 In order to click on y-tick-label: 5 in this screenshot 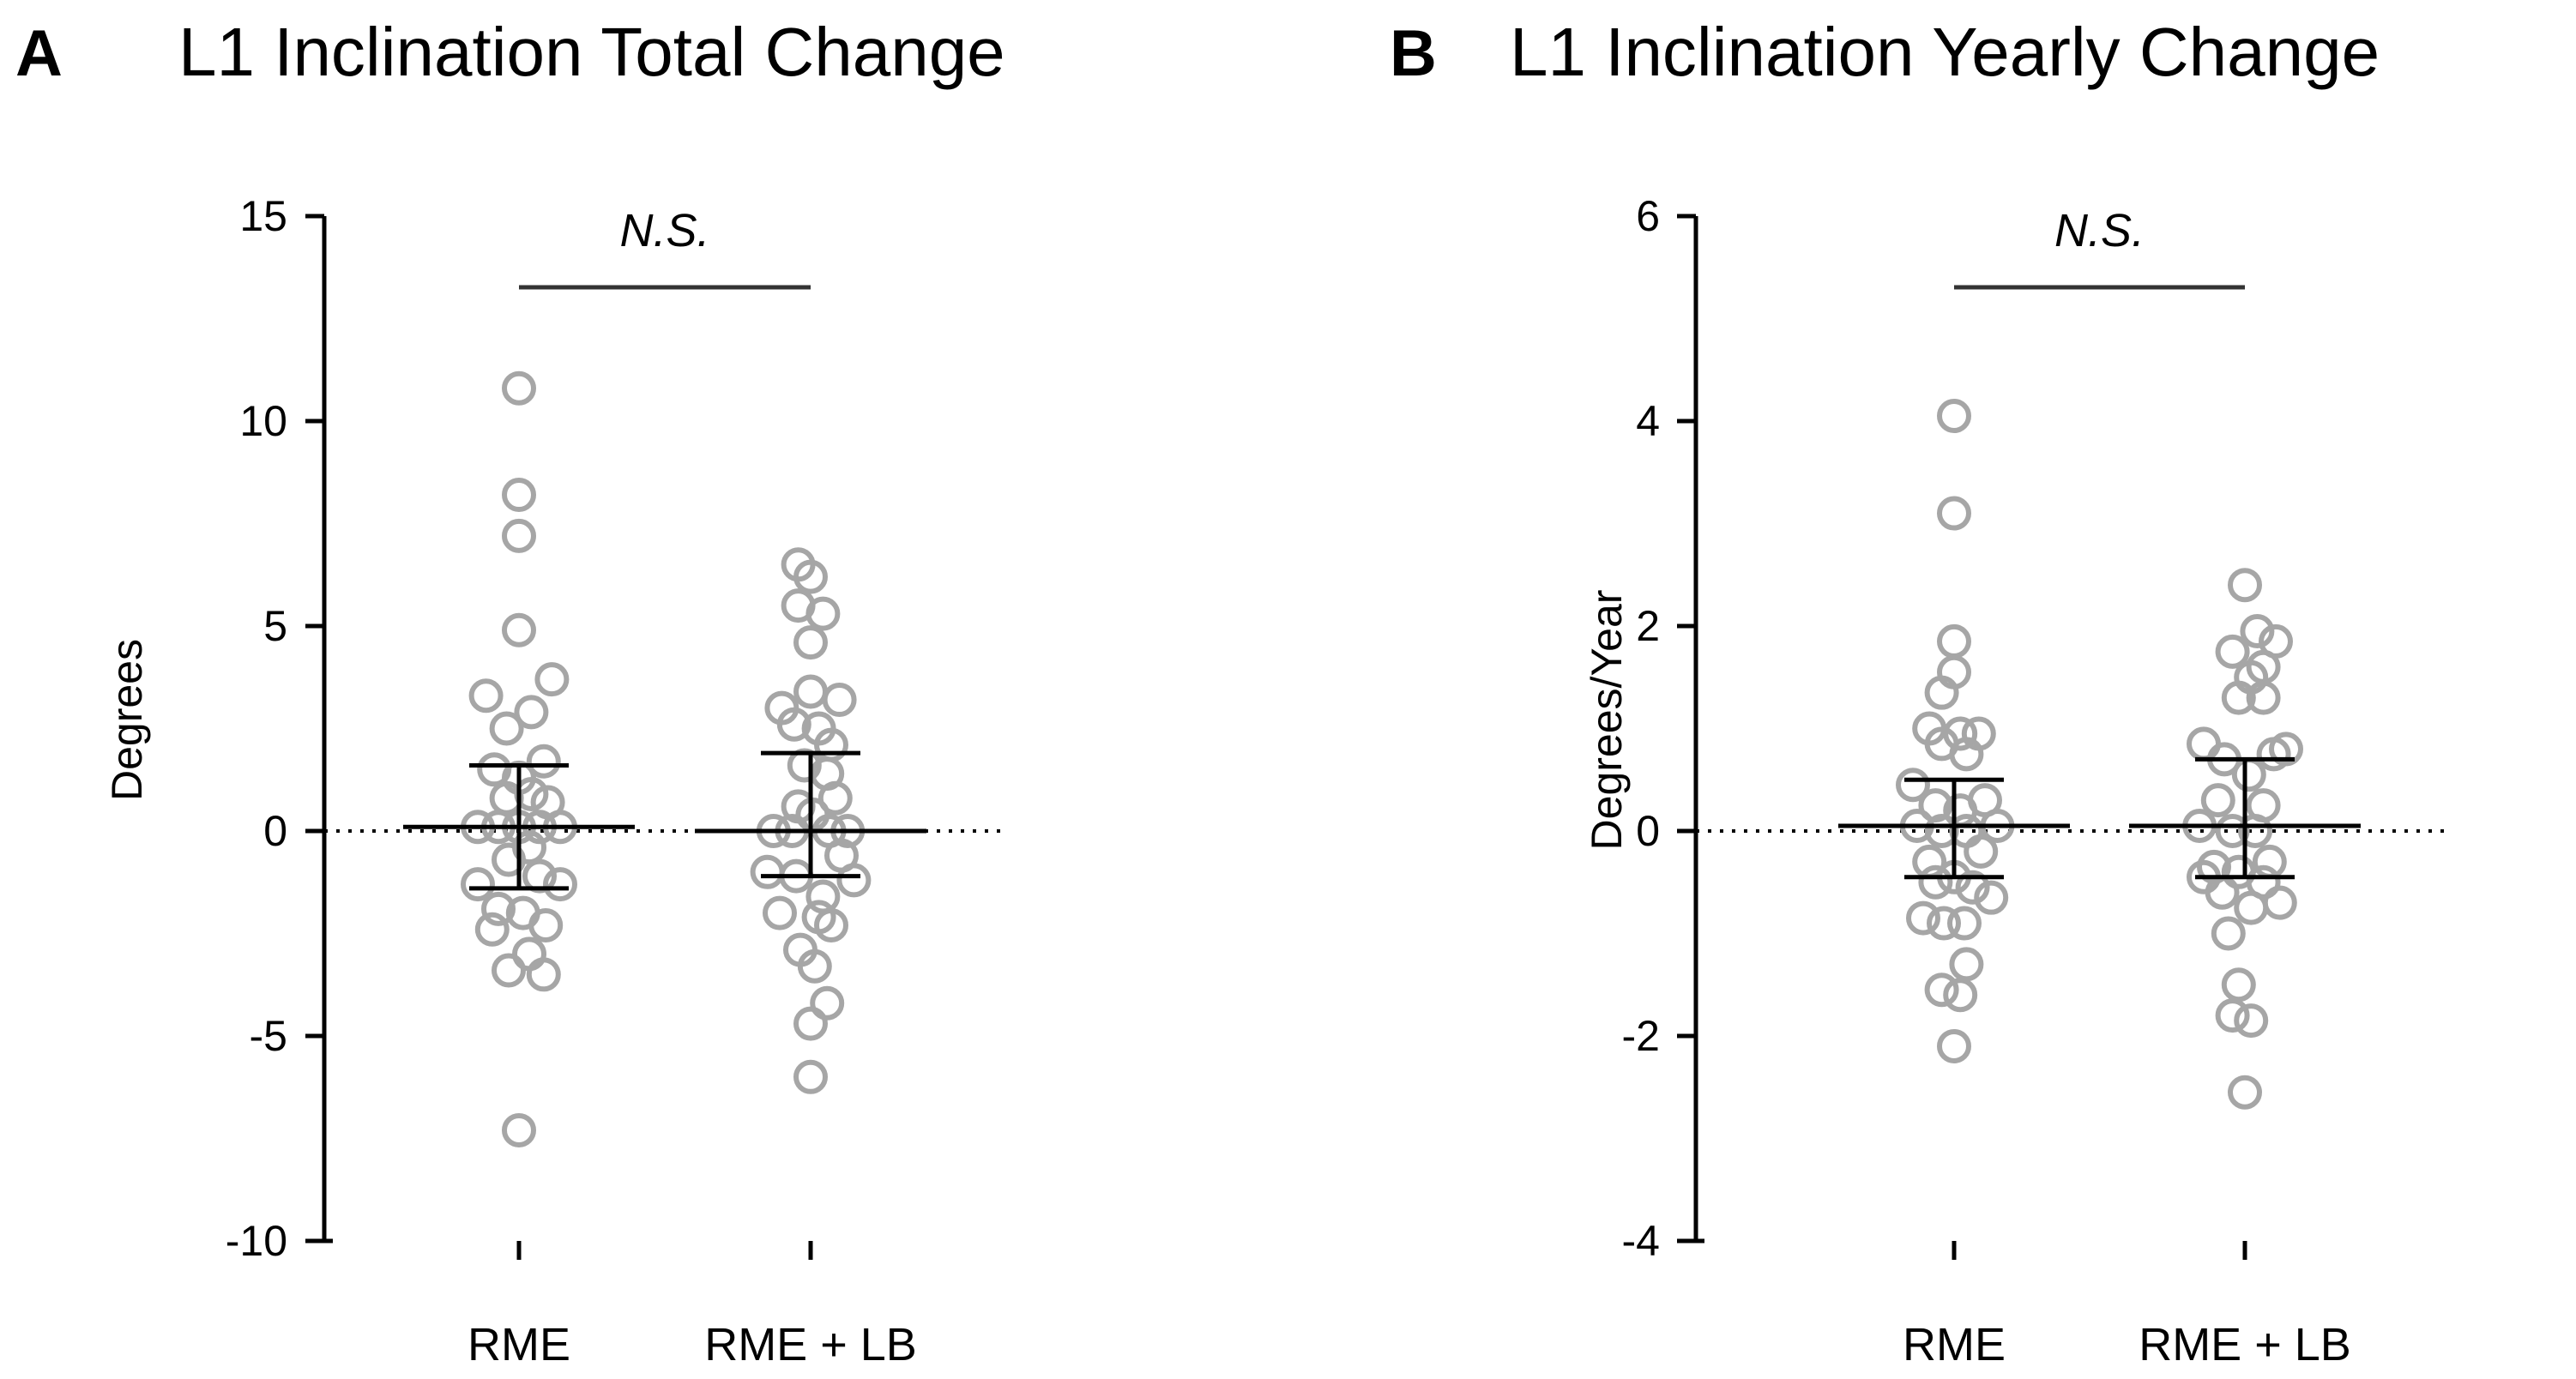, I will do `click(275, 626)`.